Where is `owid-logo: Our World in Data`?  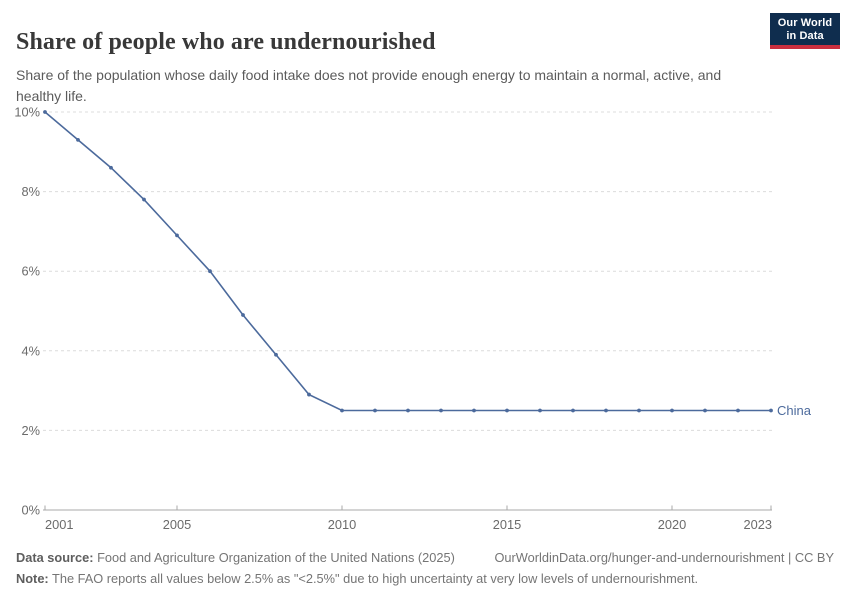
owid-logo: Our World in Data is located at coordinates (805, 31).